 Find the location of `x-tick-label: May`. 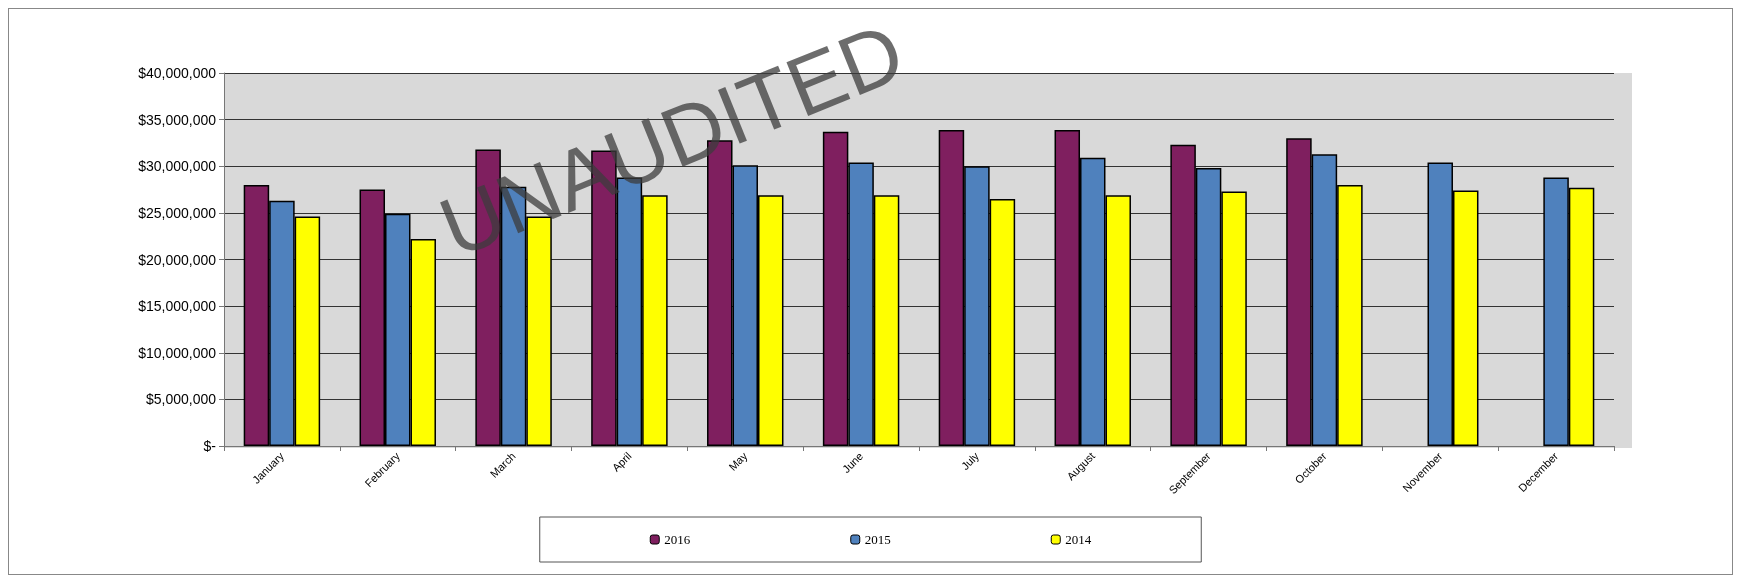

x-tick-label: May is located at coordinates (738, 461).